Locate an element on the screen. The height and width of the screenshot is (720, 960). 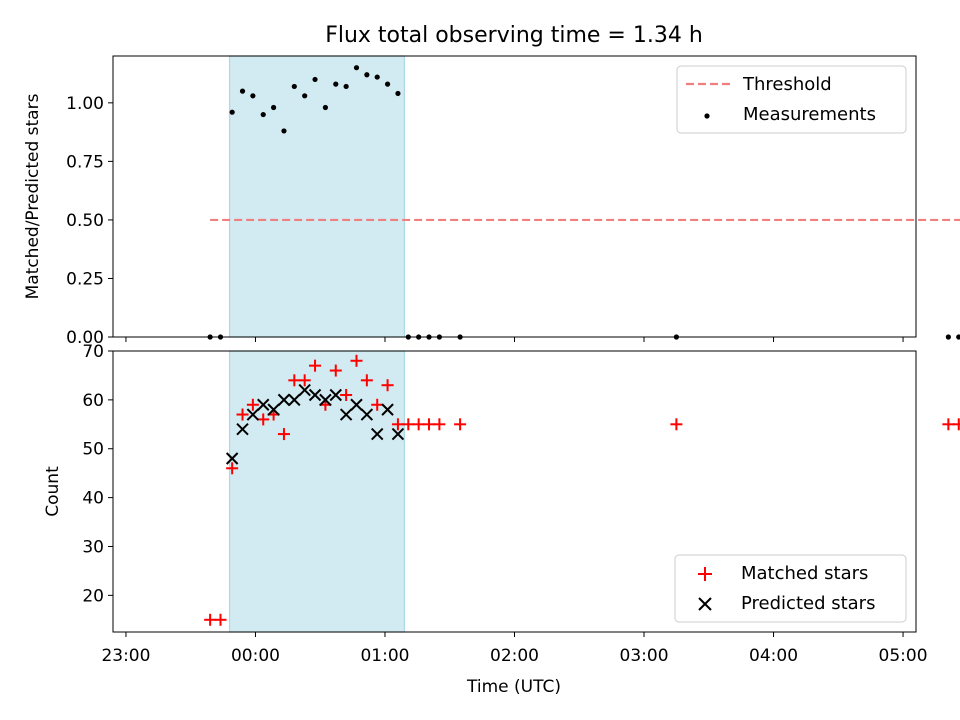
top-y-tick-label: 0.75 is located at coordinates (85, 162).